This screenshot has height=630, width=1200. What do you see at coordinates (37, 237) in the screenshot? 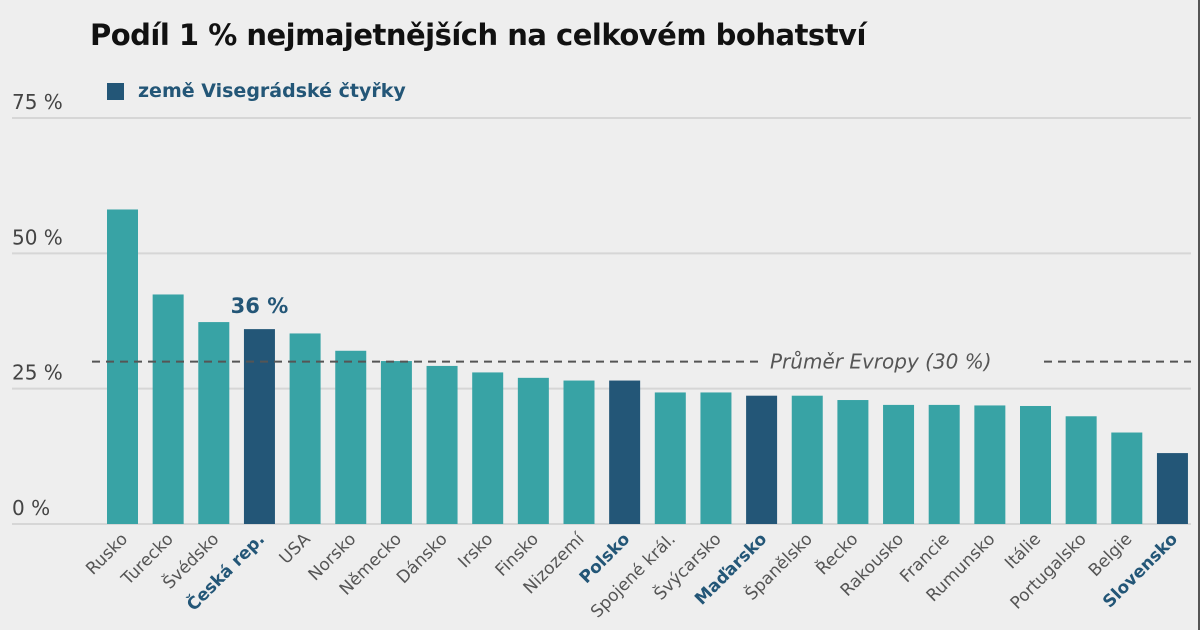
I see `y-tick-label: 50 %` at bounding box center [37, 237].